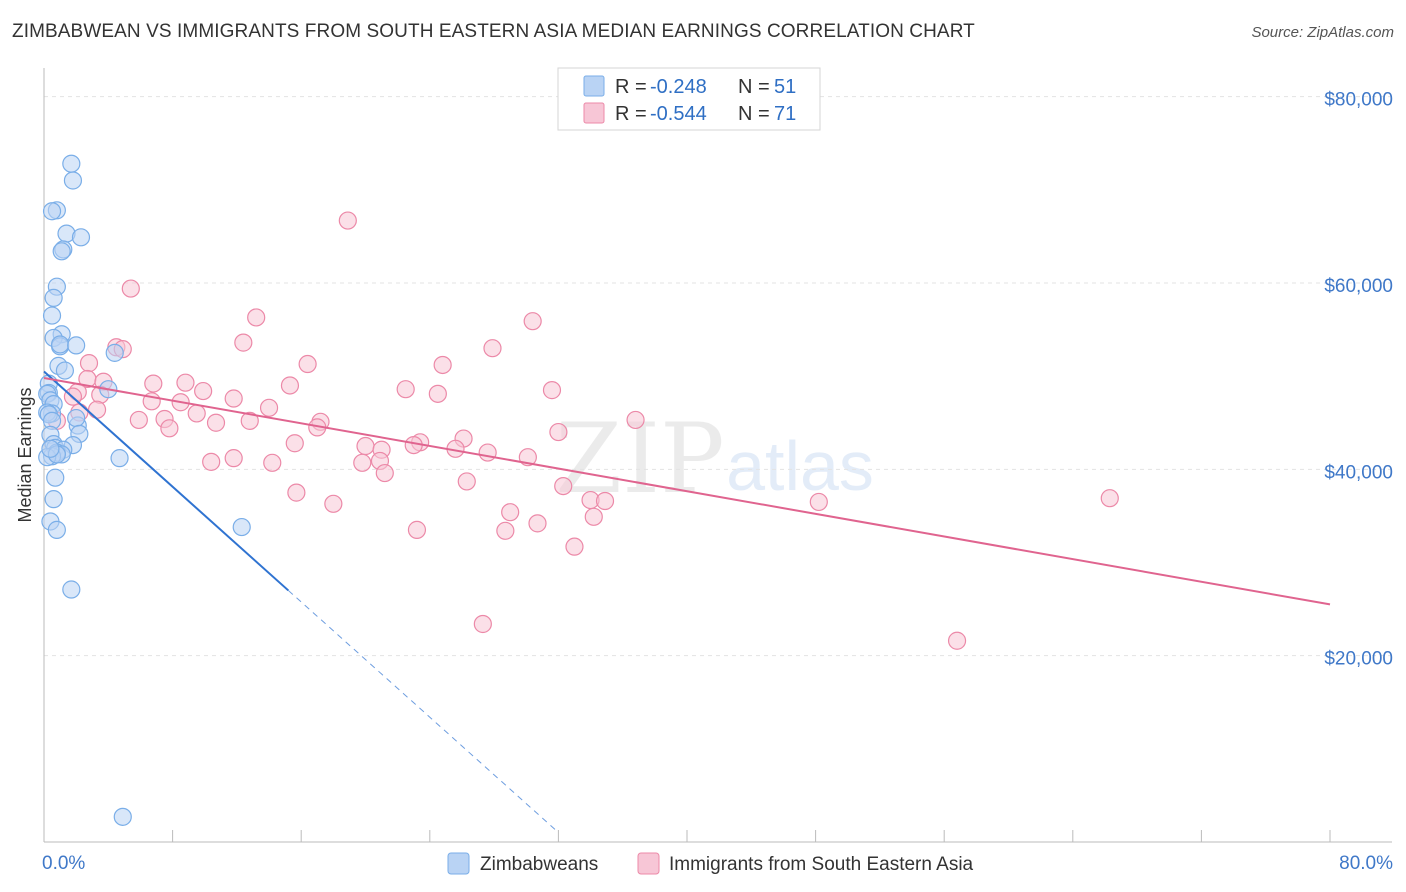  I want to click on legend-n-label-2: N =, so click(754, 114).